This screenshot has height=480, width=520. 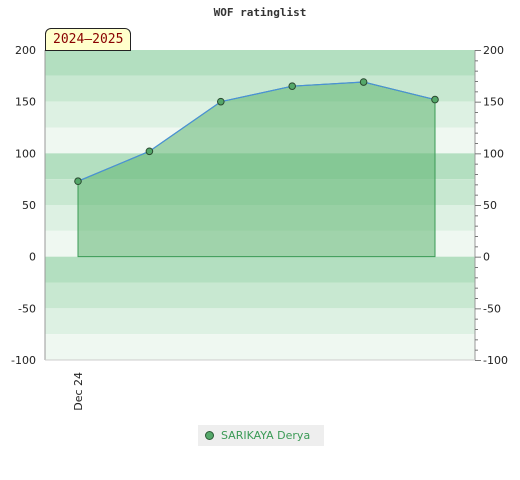 What do you see at coordinates (25, 50) in the screenshot?
I see `y-tick-label-left: 200` at bounding box center [25, 50].